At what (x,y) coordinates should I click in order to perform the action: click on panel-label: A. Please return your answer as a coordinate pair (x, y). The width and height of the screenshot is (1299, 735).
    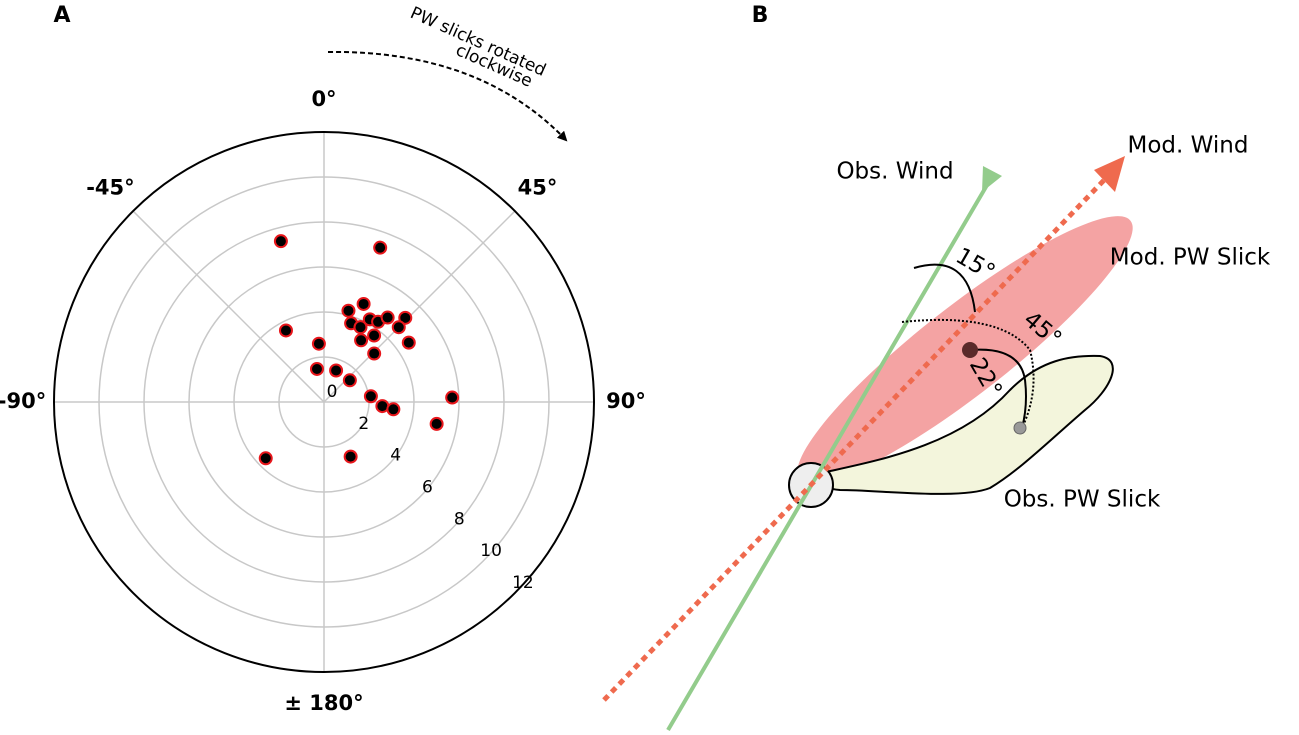
    Looking at the image, I should click on (61, 15).